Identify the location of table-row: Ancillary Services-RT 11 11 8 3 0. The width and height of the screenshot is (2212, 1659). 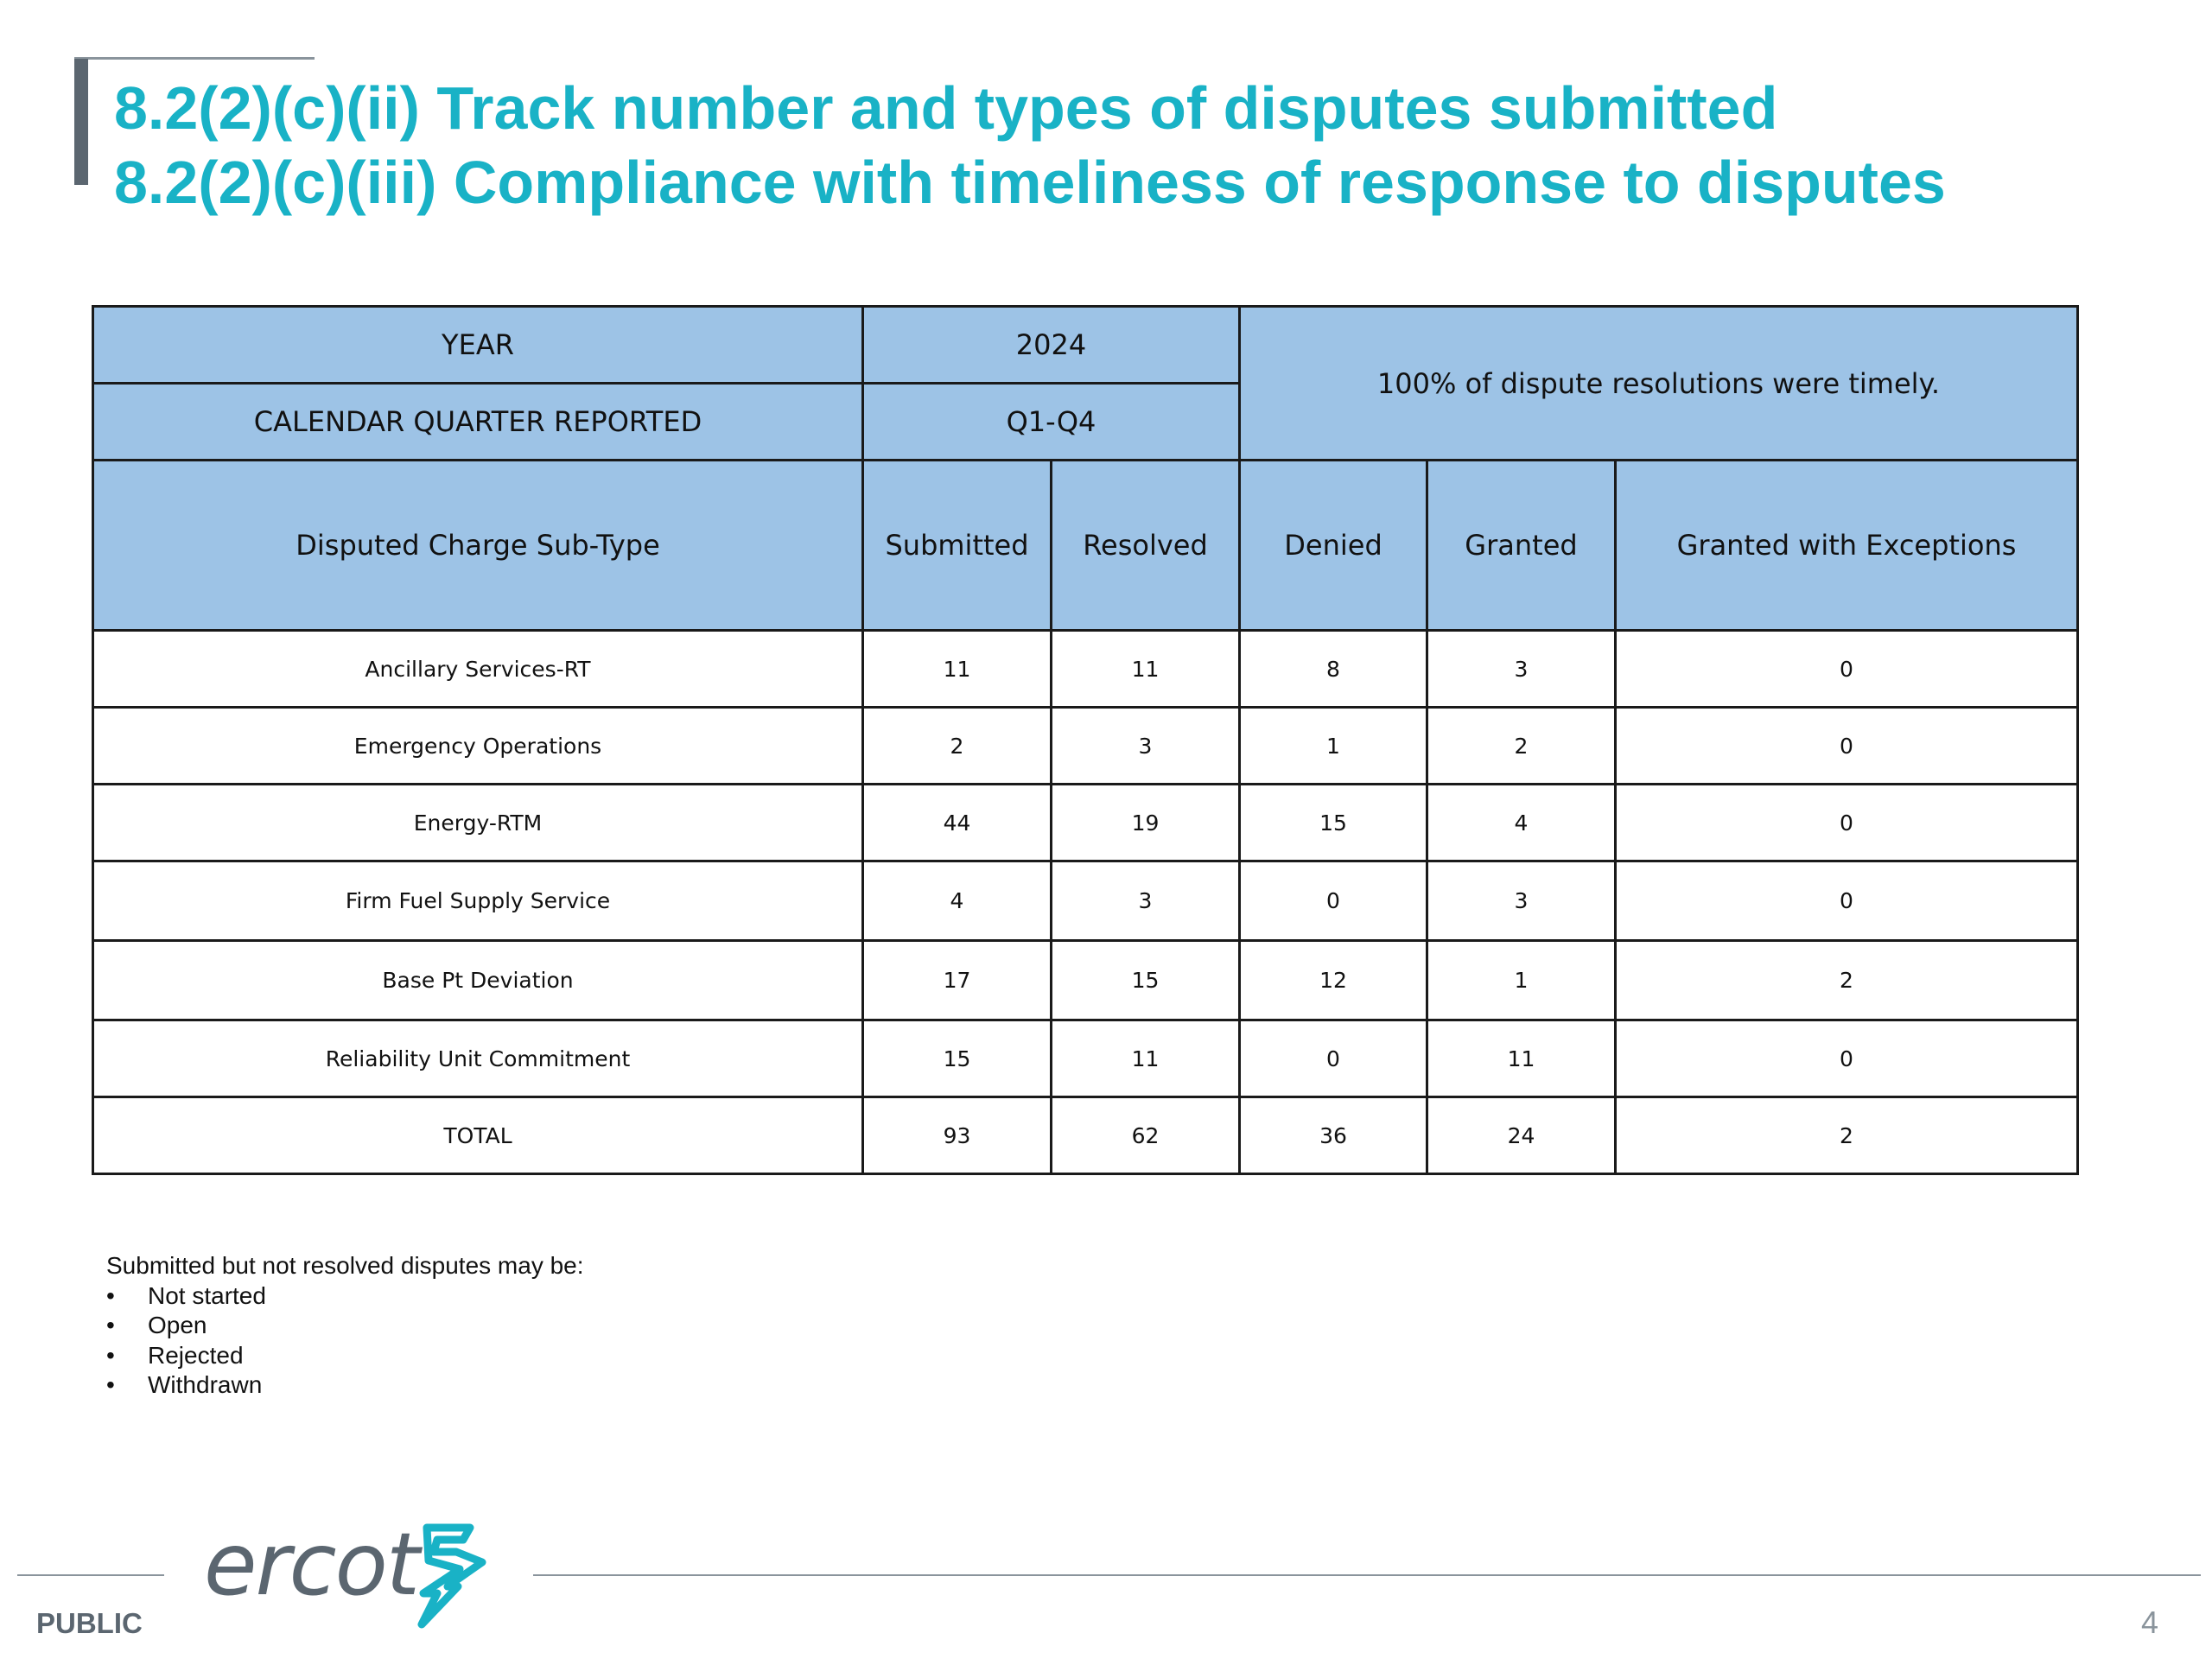
(1086, 669).